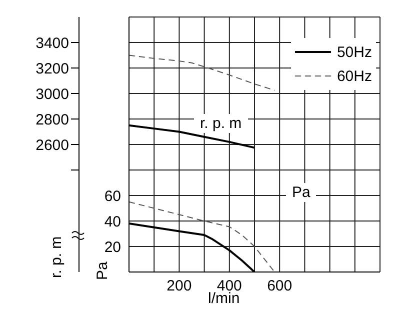 Image resolution: width=400 pixels, height=320 pixels. What do you see at coordinates (56, 257) in the screenshot?
I see `y2-axis-title: r. p. m` at bounding box center [56, 257].